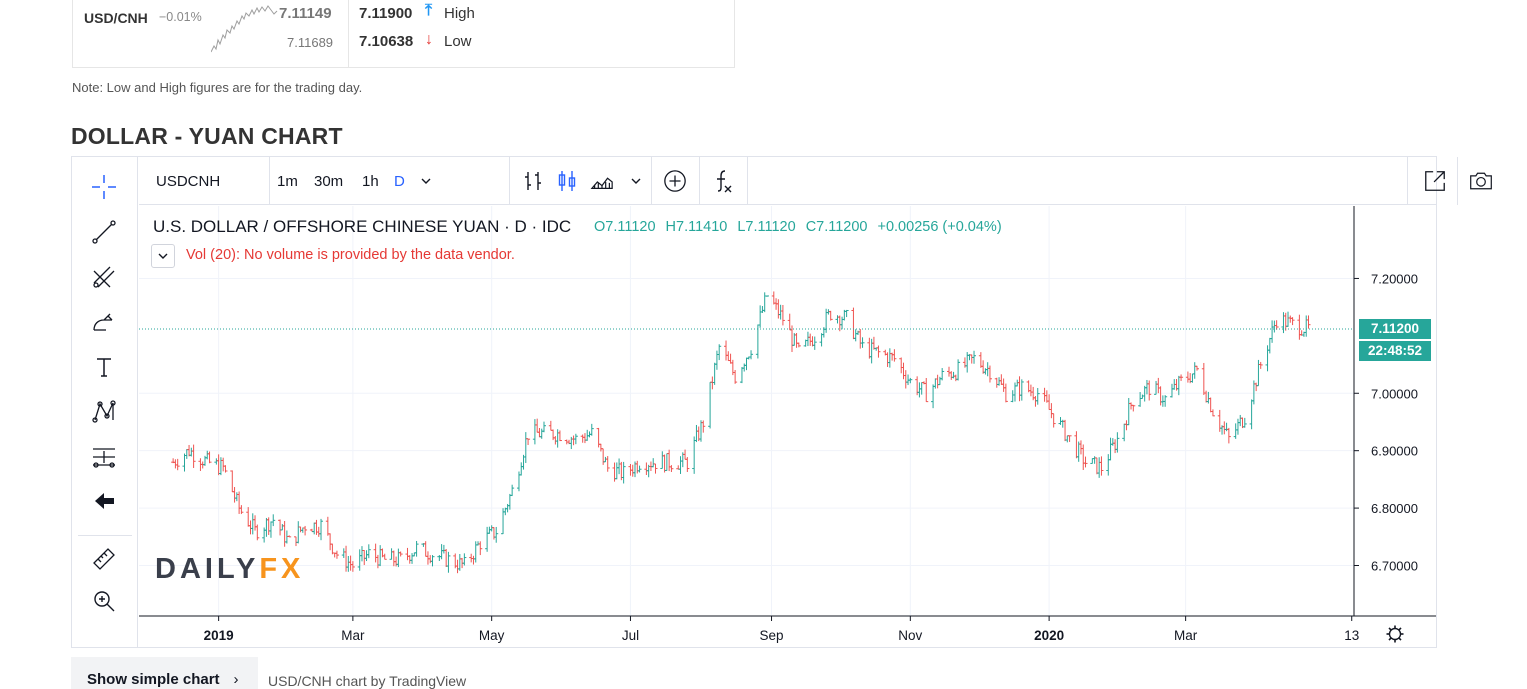 Image resolution: width=1527 pixels, height=689 pixels. Describe the element at coordinates (533, 181) in the screenshot. I see `bars-style-icon` at that location.